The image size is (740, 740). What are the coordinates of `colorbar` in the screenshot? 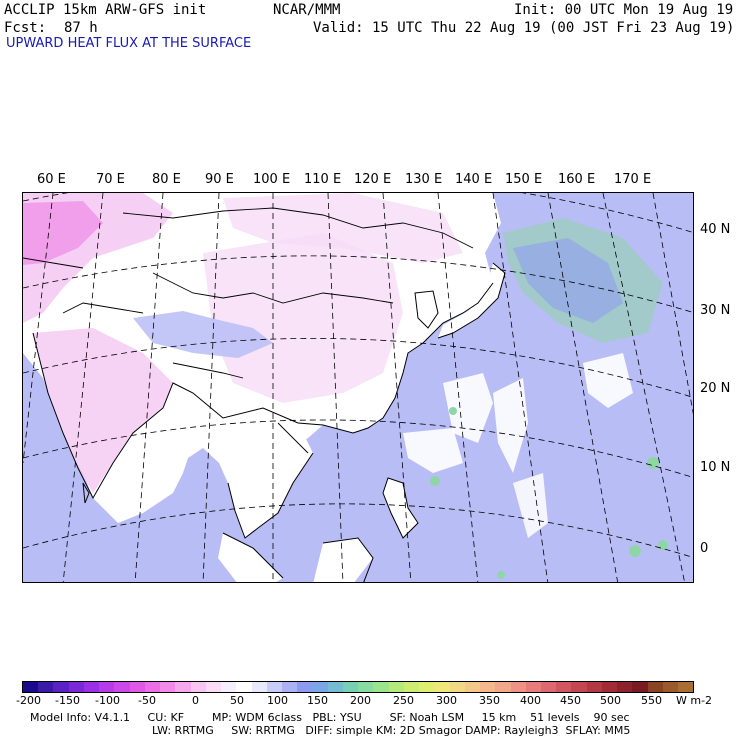 It's located at (358, 687).